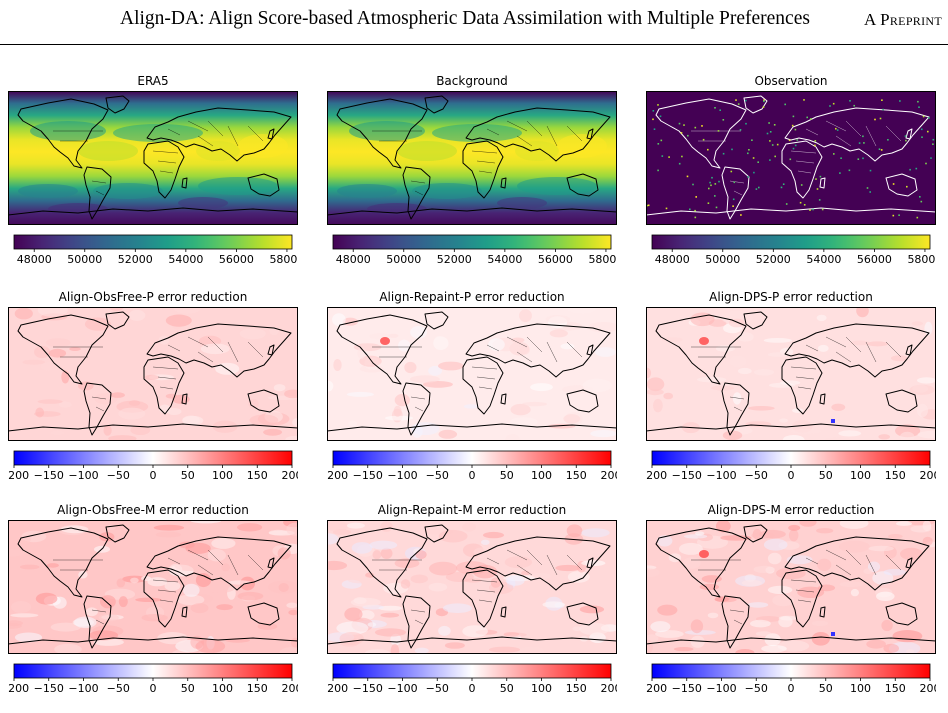  I want to click on map-frame, so click(791, 158).